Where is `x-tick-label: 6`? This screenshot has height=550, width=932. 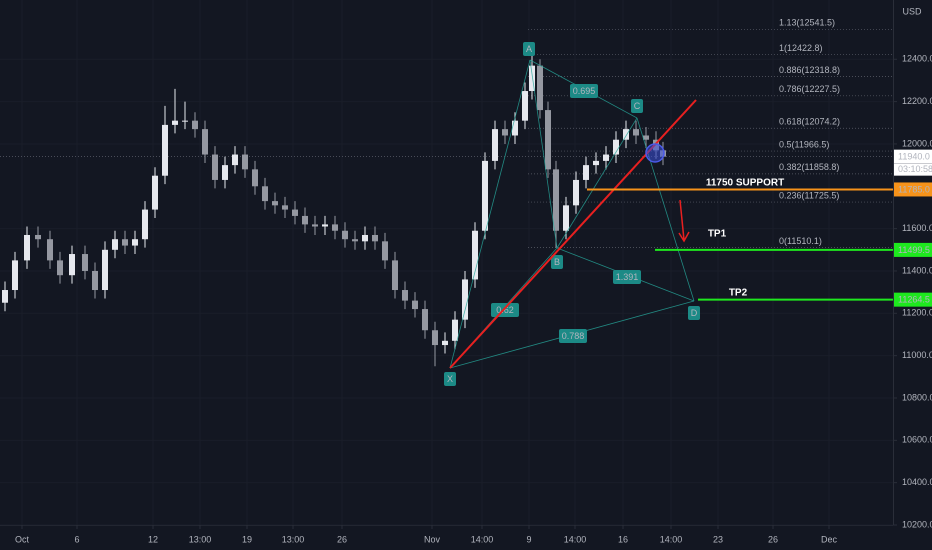 x-tick-label: 6 is located at coordinates (76, 539).